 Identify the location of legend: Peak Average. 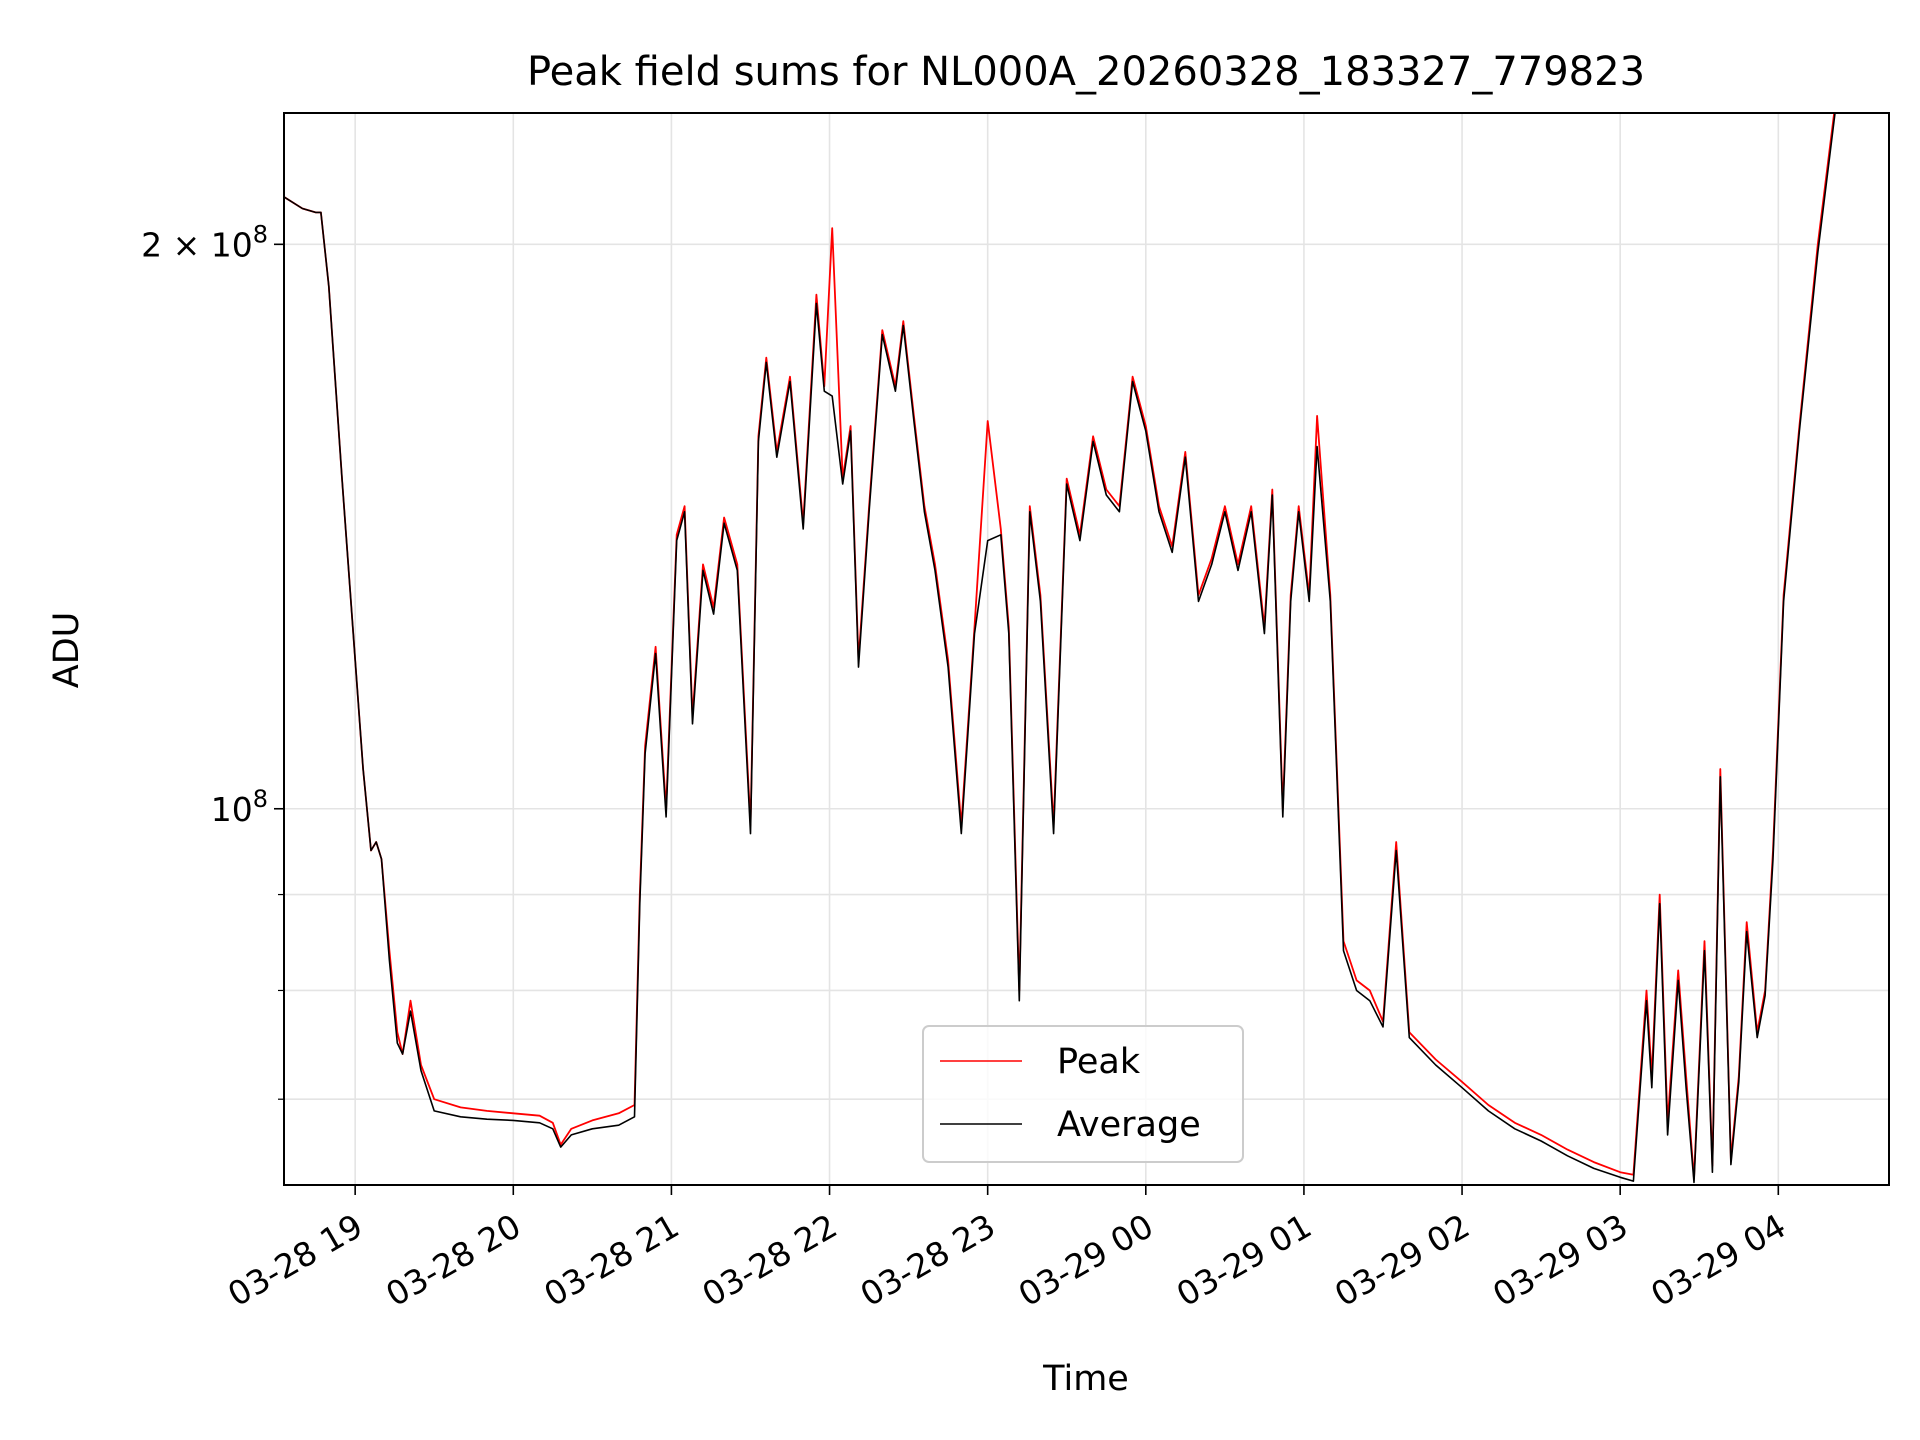
(1083, 1094).